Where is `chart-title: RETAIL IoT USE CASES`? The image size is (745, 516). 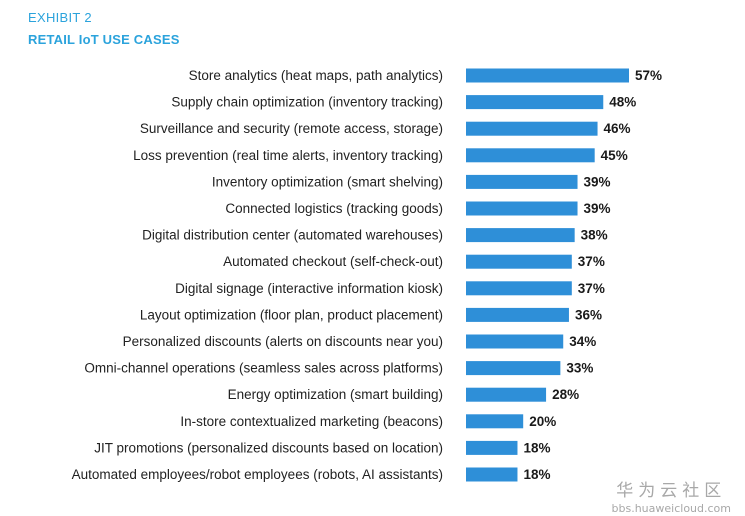 chart-title: RETAIL IoT USE CASES is located at coordinates (104, 39).